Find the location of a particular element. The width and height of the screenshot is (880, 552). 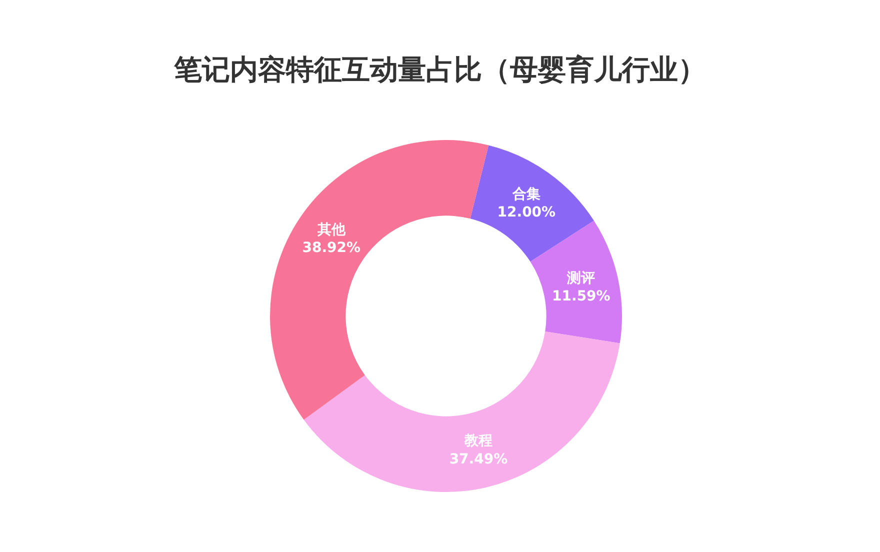

chart-title: 笔记内容特征互动量占比（母婴育儿行业） is located at coordinates (439, 69).